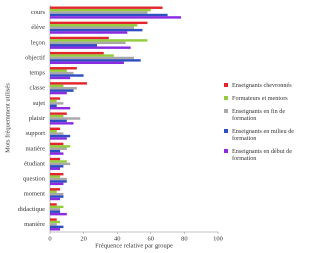  What do you see at coordinates (117, 238) in the screenshot?
I see `x-tick-label: 40` at bounding box center [117, 238].